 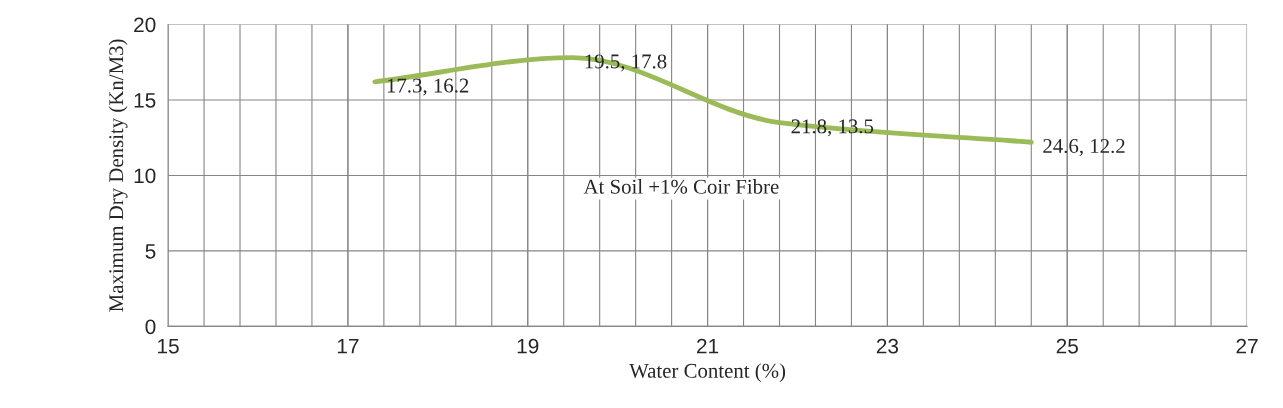 What do you see at coordinates (145, 176) in the screenshot?
I see `y-tick-label: 10` at bounding box center [145, 176].